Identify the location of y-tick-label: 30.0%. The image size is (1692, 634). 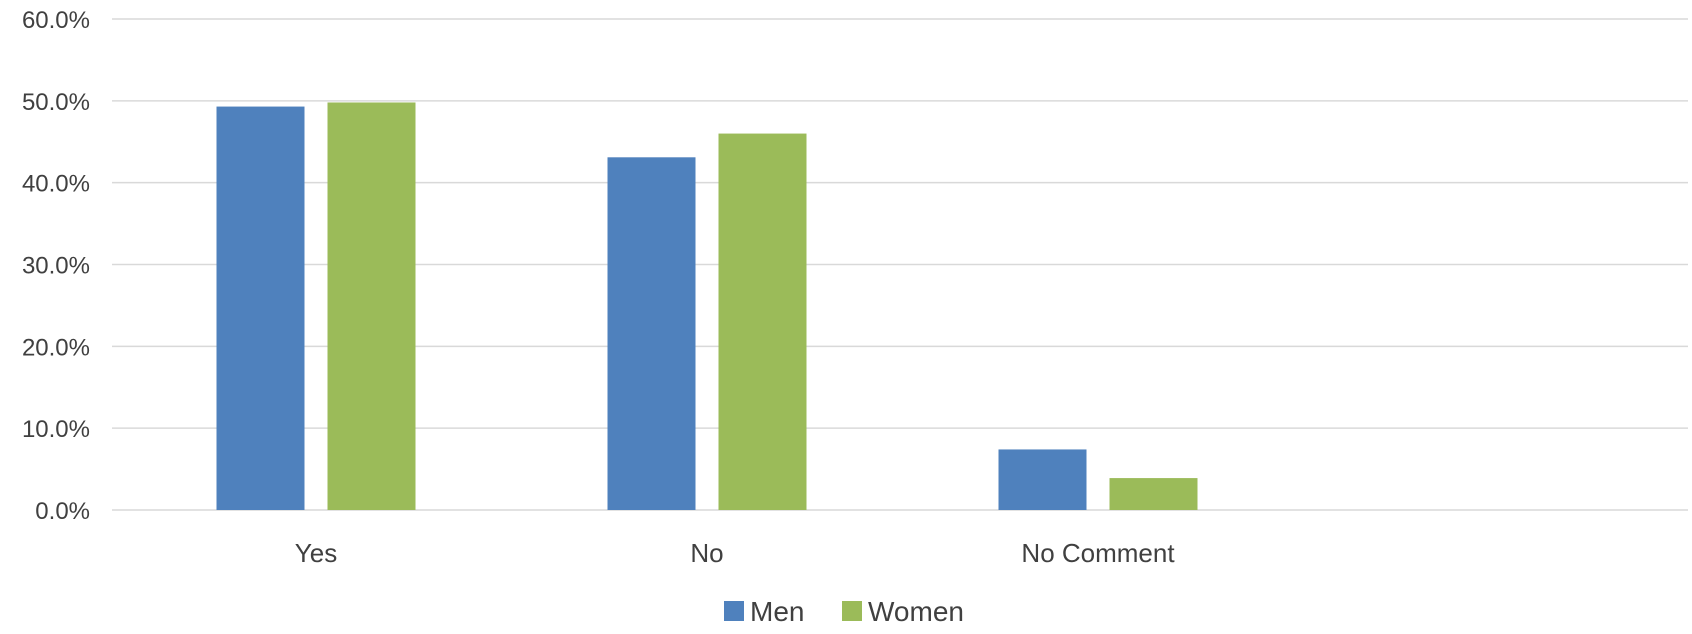
(56, 266).